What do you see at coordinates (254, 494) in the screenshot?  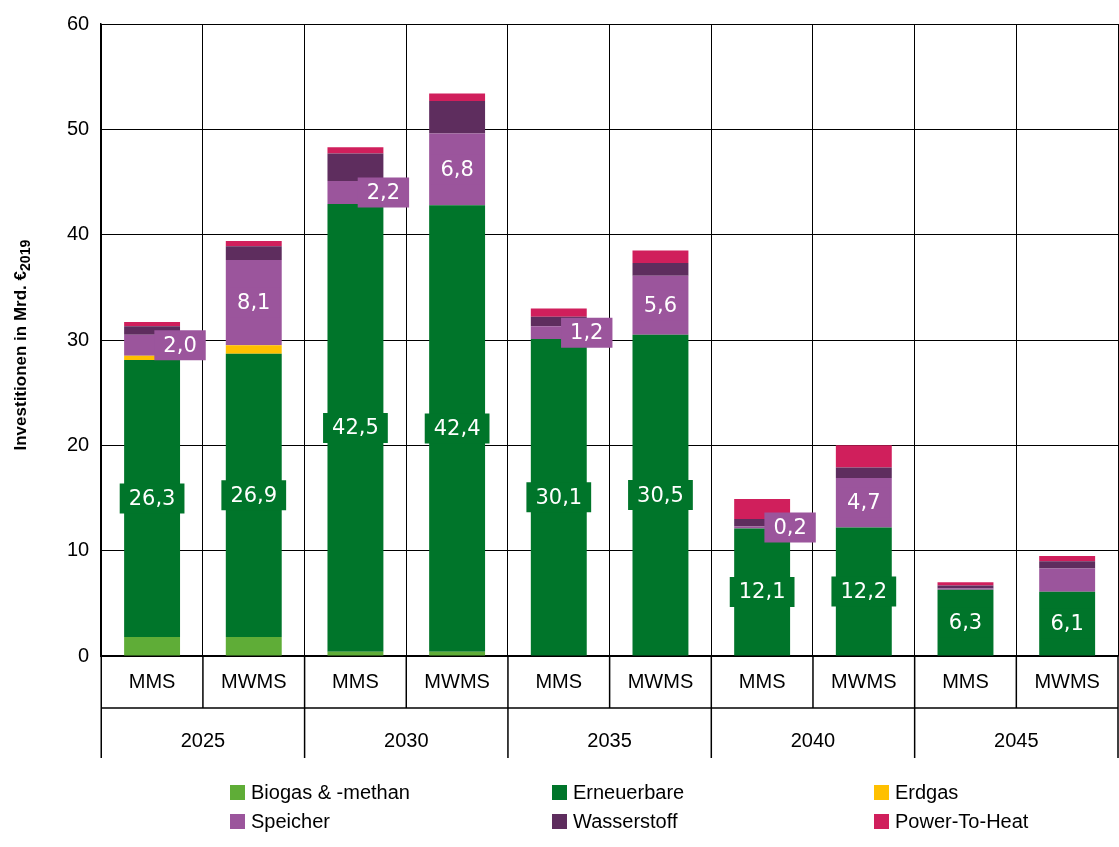 I see `data-label: 26,9` at bounding box center [254, 494].